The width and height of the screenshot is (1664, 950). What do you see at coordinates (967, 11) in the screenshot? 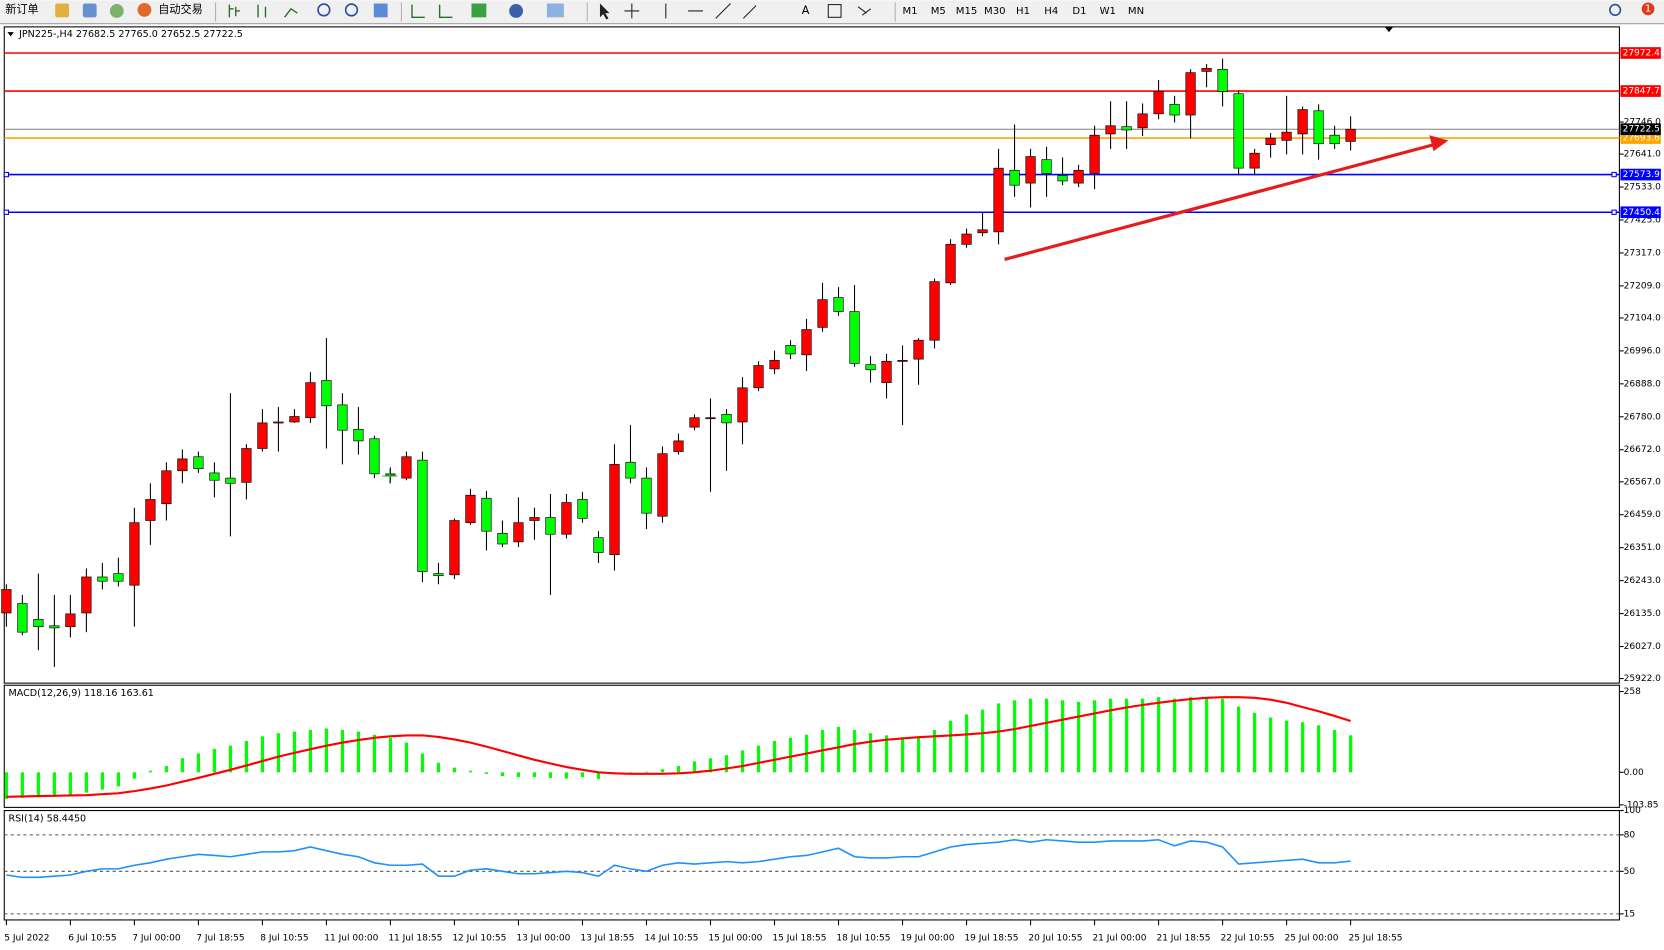
I see `timeframe-button: M15` at bounding box center [967, 11].